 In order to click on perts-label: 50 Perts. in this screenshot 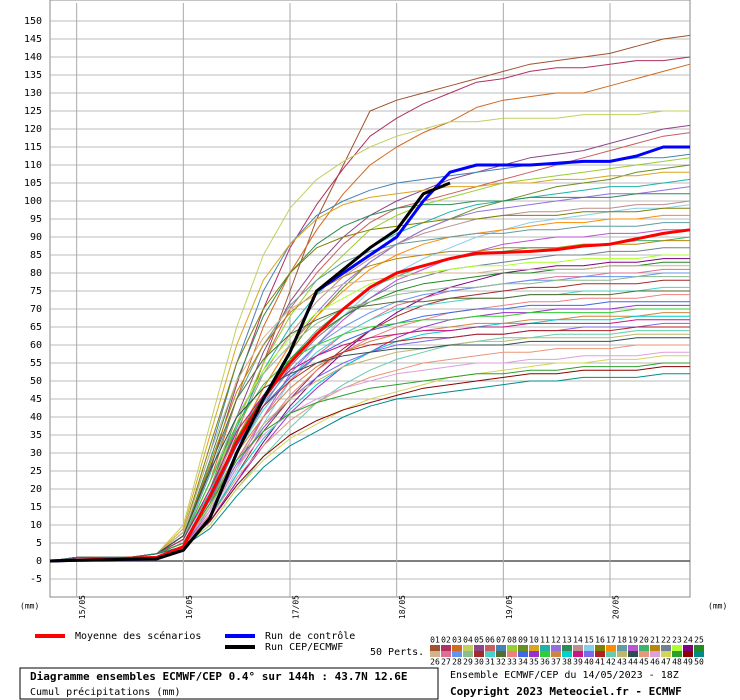, I will do `click(397, 652)`.